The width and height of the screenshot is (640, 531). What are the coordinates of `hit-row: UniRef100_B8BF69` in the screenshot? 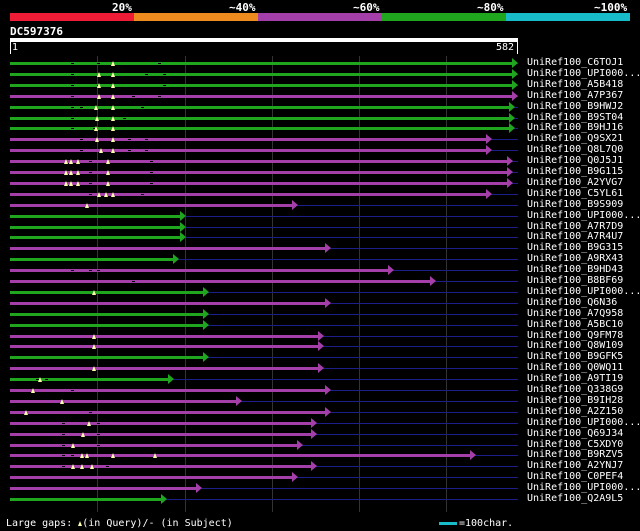 It's located at (320, 281).